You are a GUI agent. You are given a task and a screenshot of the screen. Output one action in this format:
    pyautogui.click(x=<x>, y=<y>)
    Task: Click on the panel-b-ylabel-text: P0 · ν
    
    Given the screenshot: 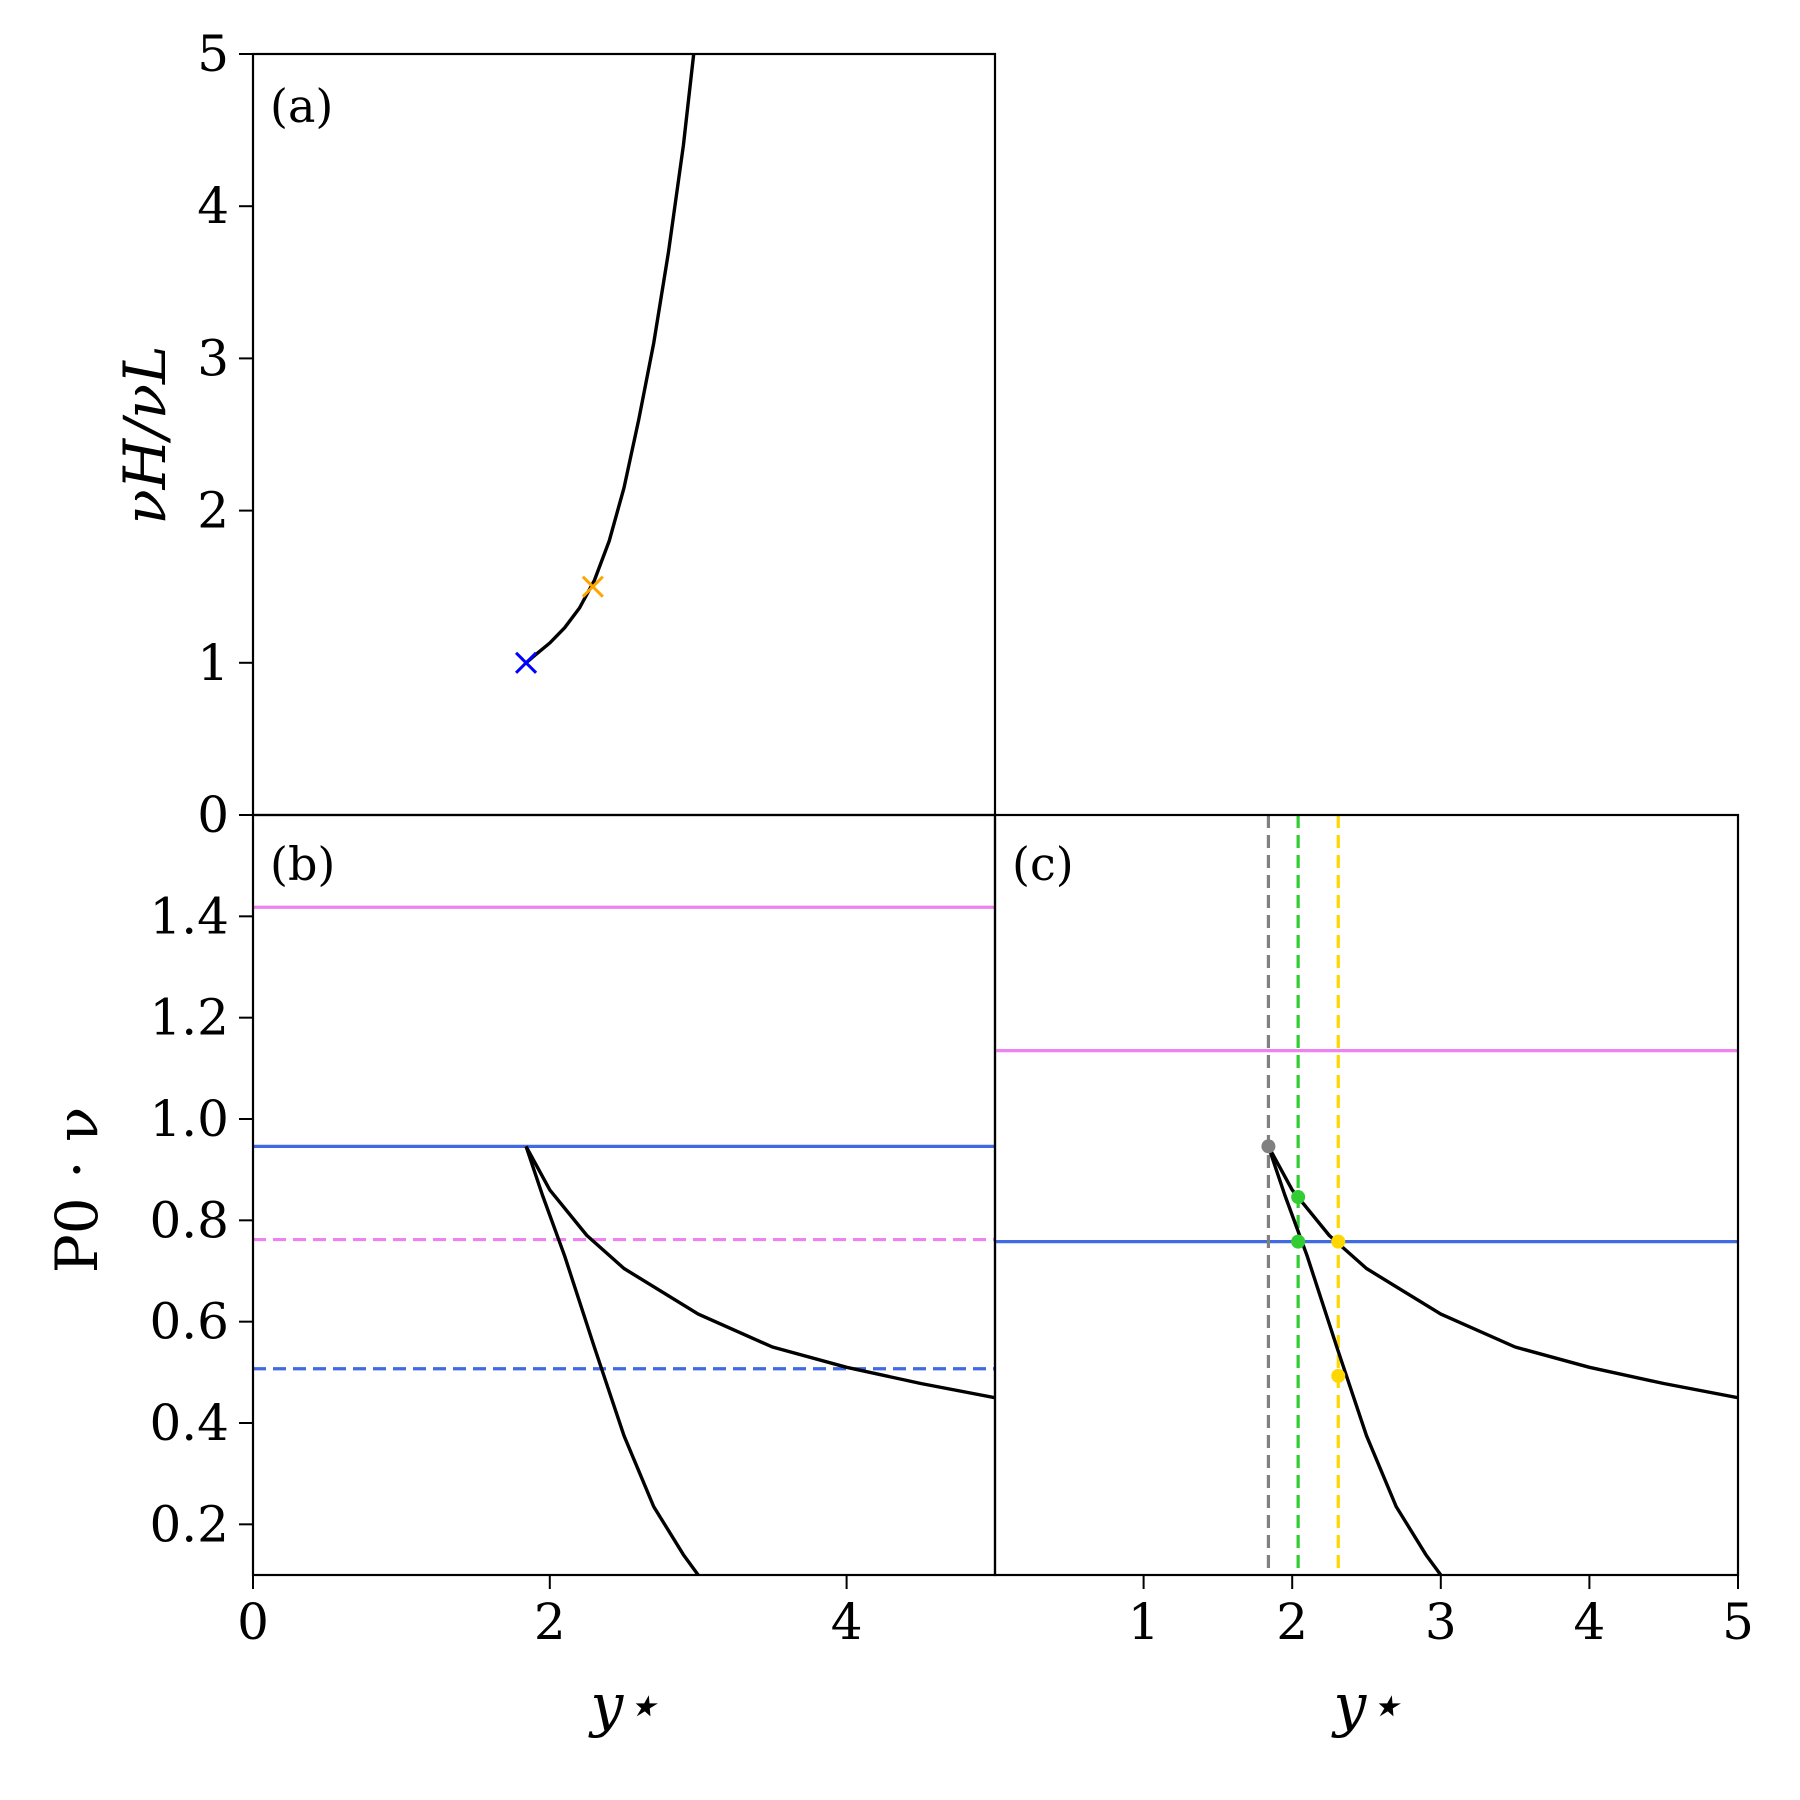 What is the action you would take?
    pyautogui.click(x=77, y=1190)
    